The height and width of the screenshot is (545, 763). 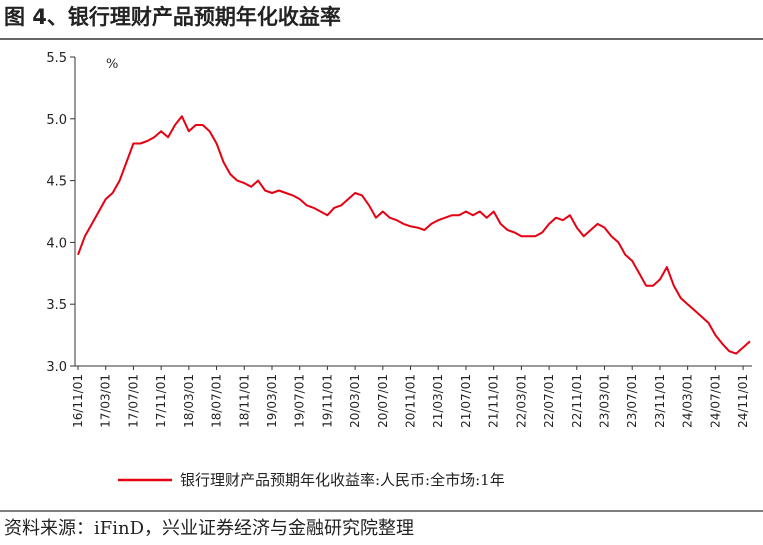 I want to click on y-tick-label: 4.0, so click(x=56, y=243).